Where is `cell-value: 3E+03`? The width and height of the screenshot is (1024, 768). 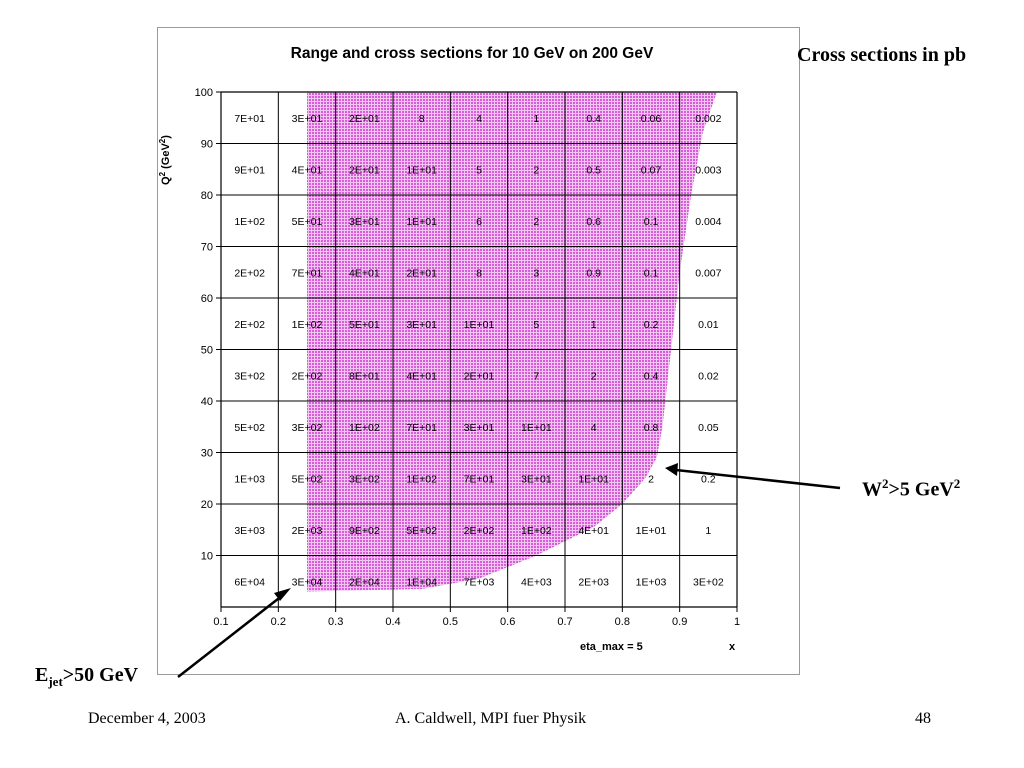 cell-value: 3E+03 is located at coordinates (249, 531).